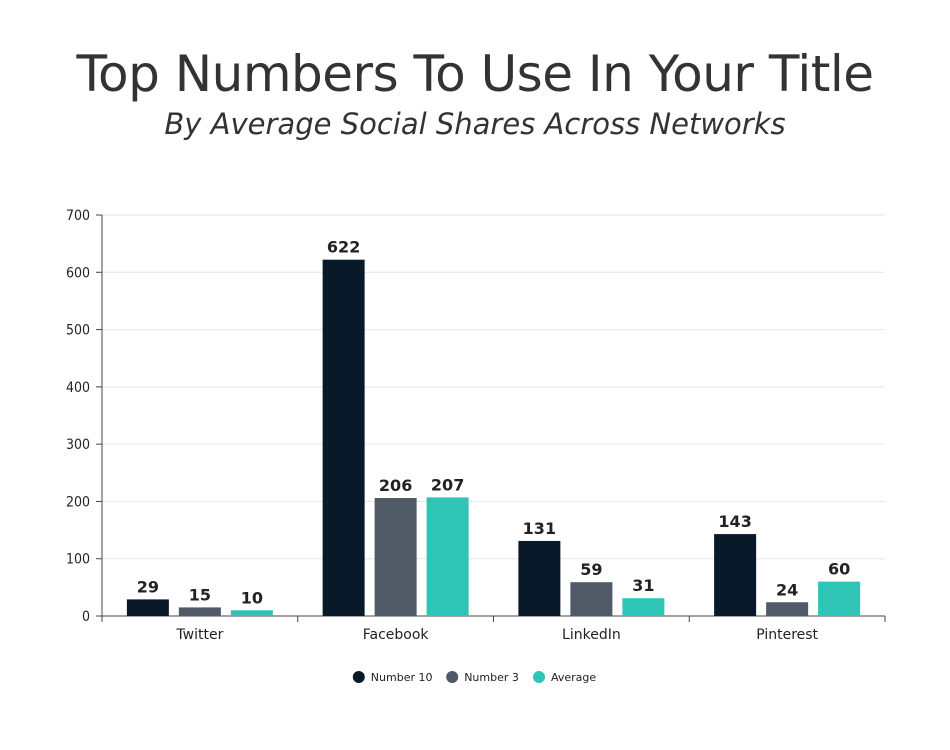 The width and height of the screenshot is (950, 750). I want to click on x-tick-label: LinkedIn, so click(591, 635).